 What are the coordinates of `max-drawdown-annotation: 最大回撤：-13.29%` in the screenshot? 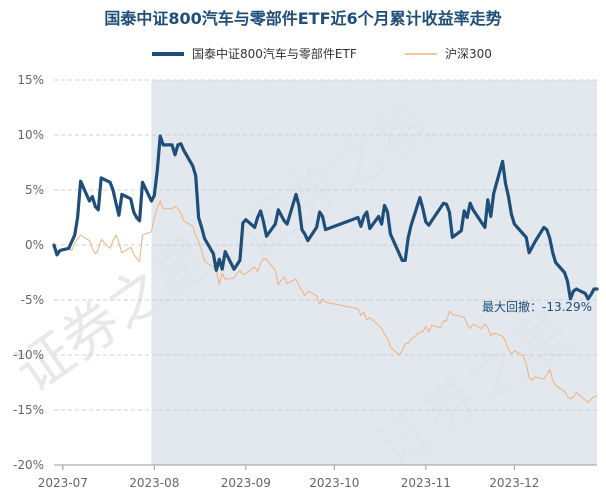 It's located at (537, 306).